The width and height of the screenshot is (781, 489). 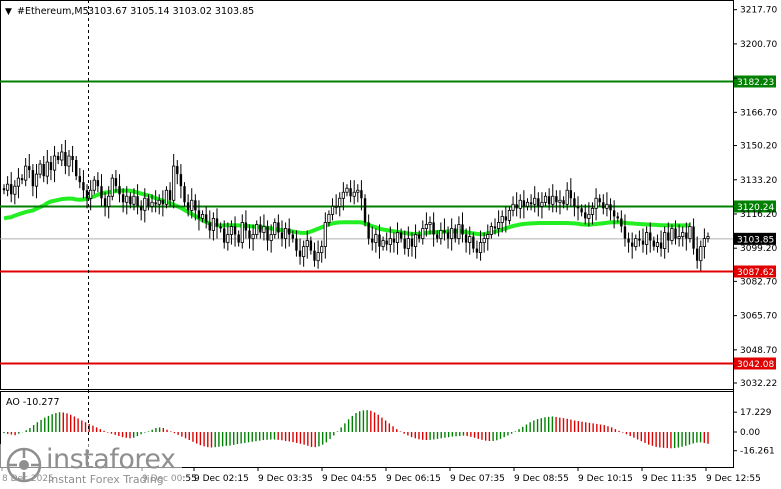 What do you see at coordinates (356, 429) in the screenshot?
I see `ao-histogram-layer` at bounding box center [356, 429].